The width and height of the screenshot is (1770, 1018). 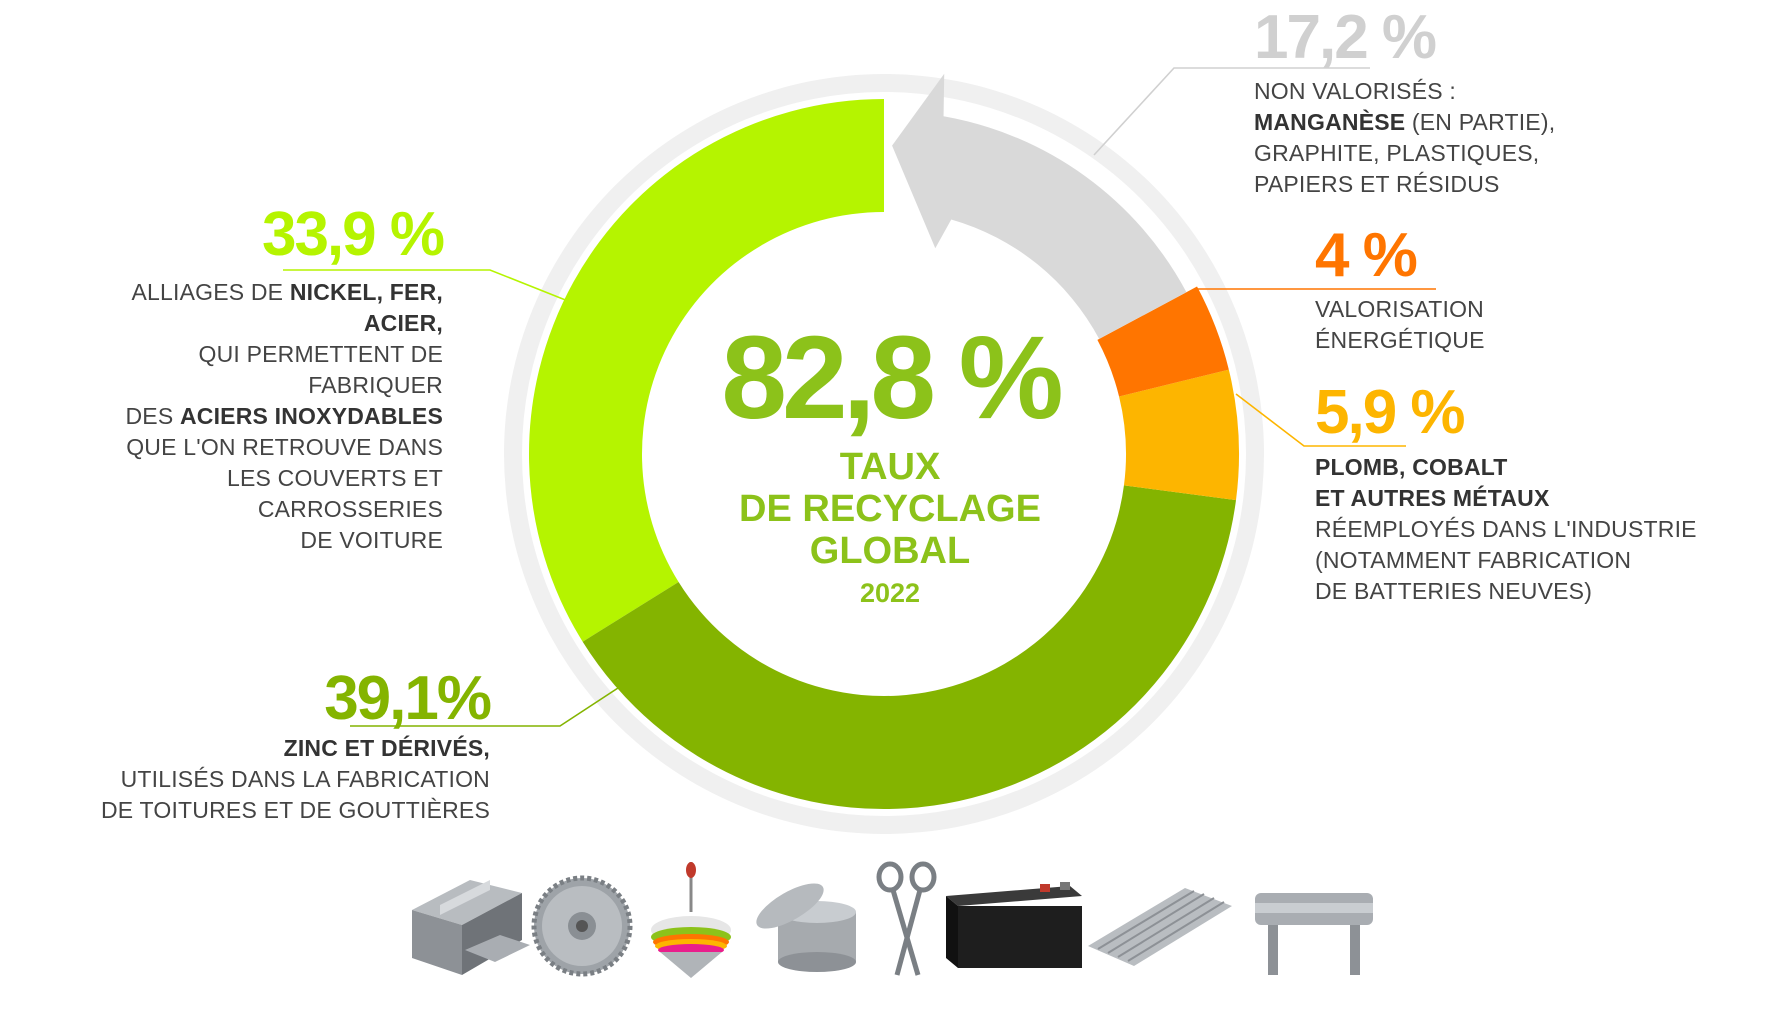 What do you see at coordinates (1355, 91) in the screenshot?
I see `text: NON VALORISÉS :` at bounding box center [1355, 91].